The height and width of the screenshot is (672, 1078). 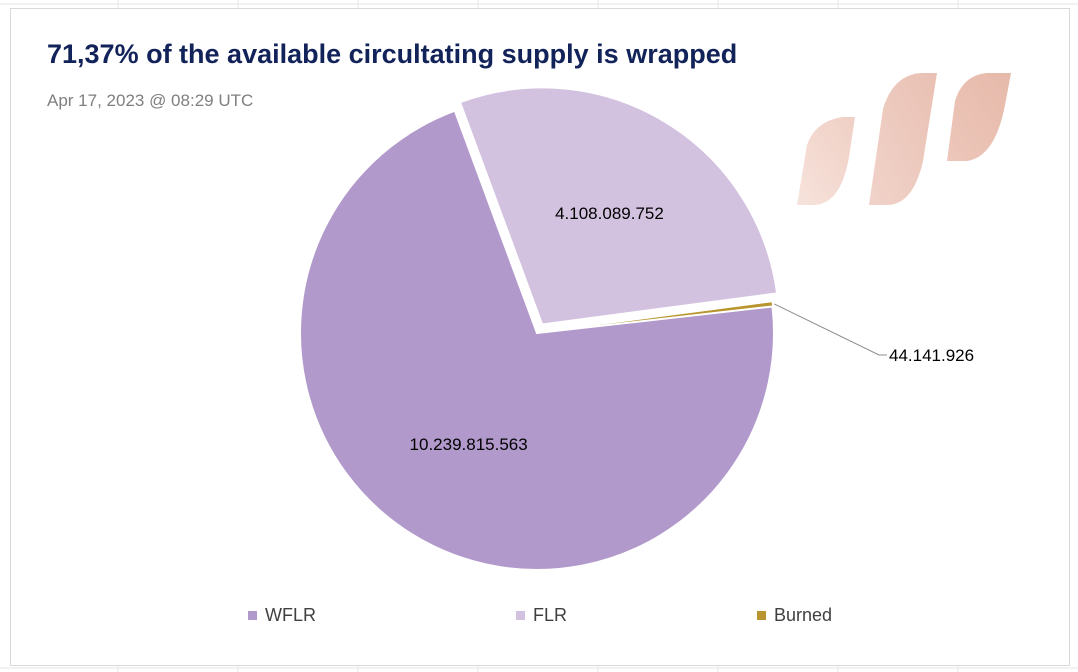 What do you see at coordinates (469, 444) in the screenshot?
I see `data-label-wflr: 10.239.815.563` at bounding box center [469, 444].